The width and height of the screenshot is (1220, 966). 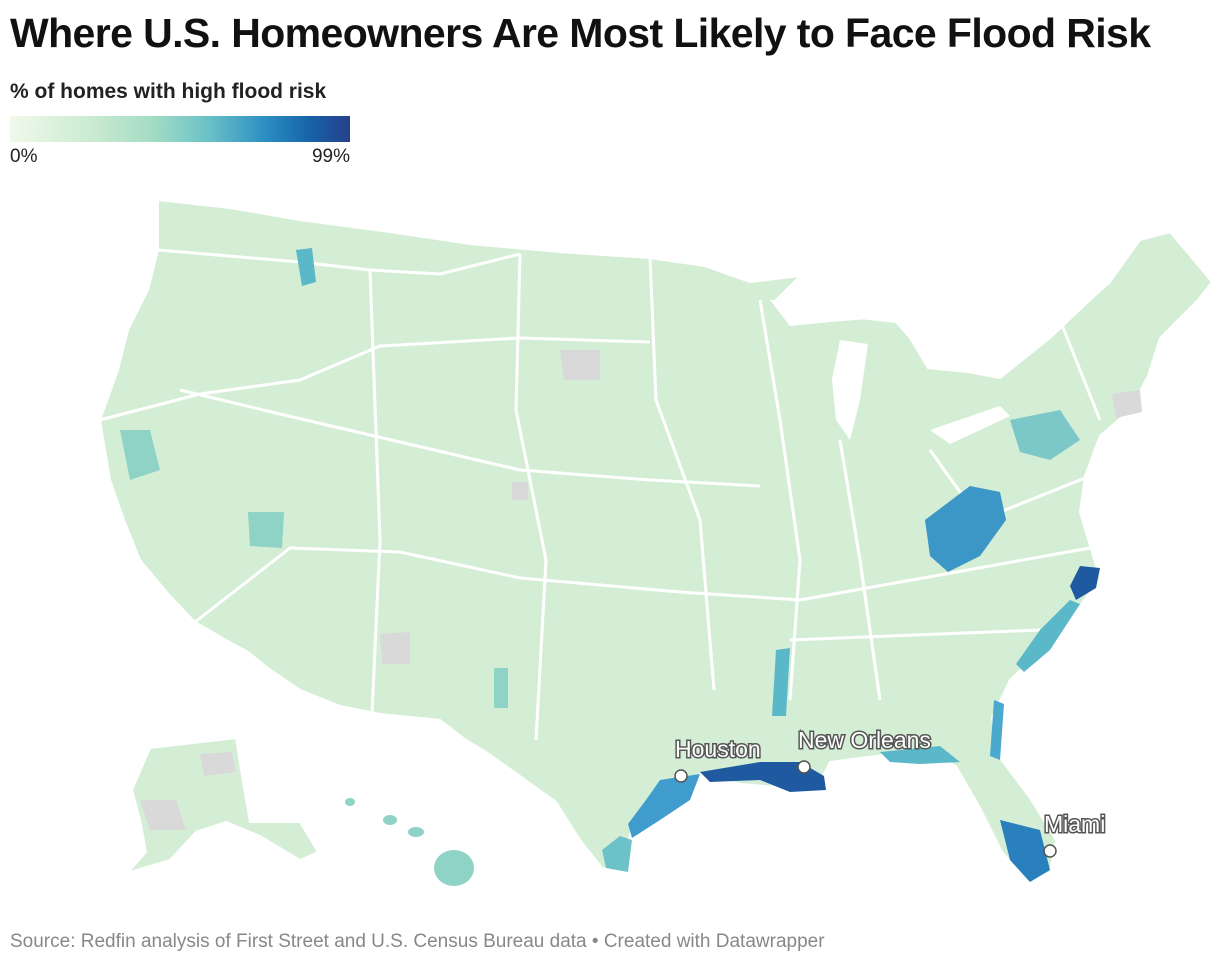 What do you see at coordinates (306, 267) in the screenshot?
I see `idaho-area` at bounding box center [306, 267].